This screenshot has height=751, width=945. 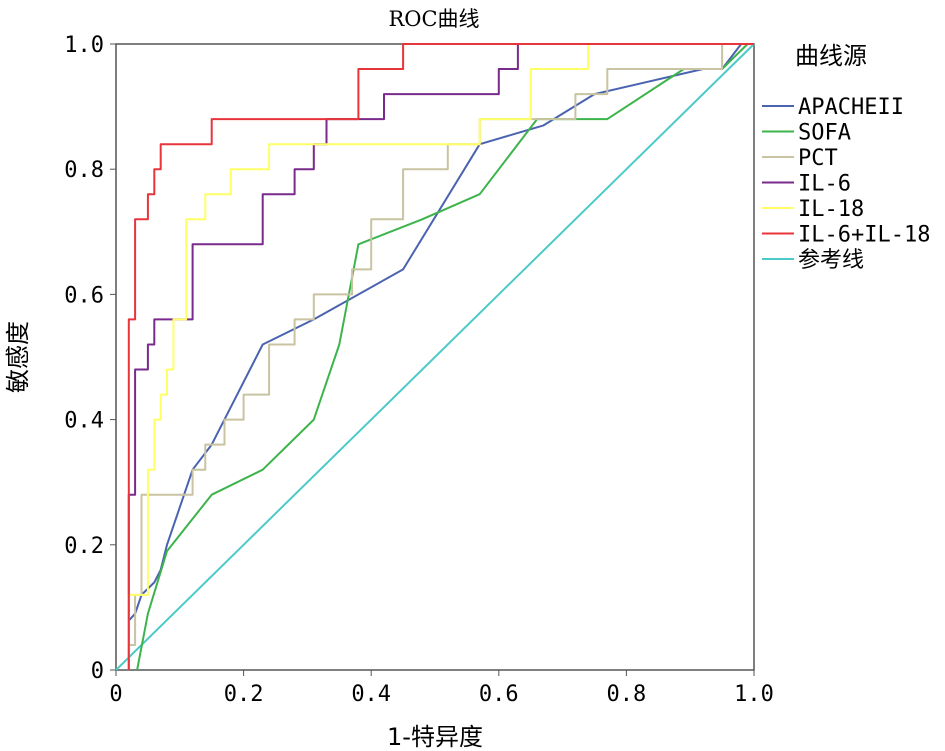 I want to click on y-tick-label: 0.2, so click(x=84, y=546).